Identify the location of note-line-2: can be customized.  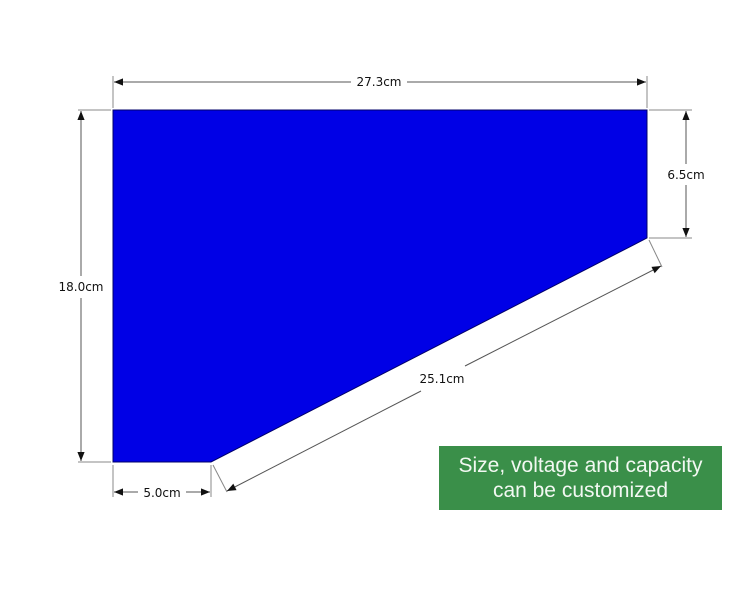
(580, 490).